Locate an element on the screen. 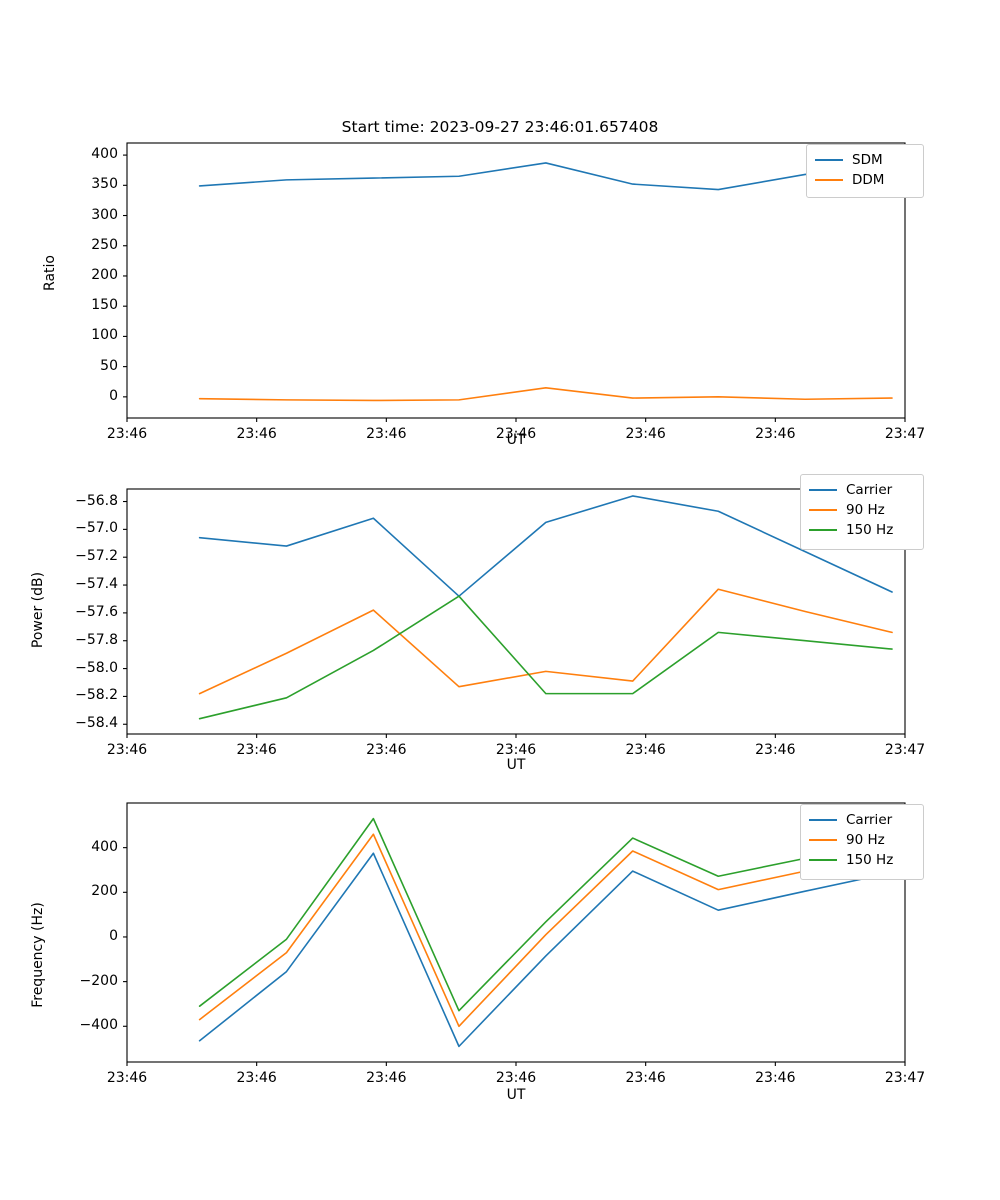 This screenshot has height=1200, width=1000. panel-power-xlabel: UT is located at coordinates (516, 765).